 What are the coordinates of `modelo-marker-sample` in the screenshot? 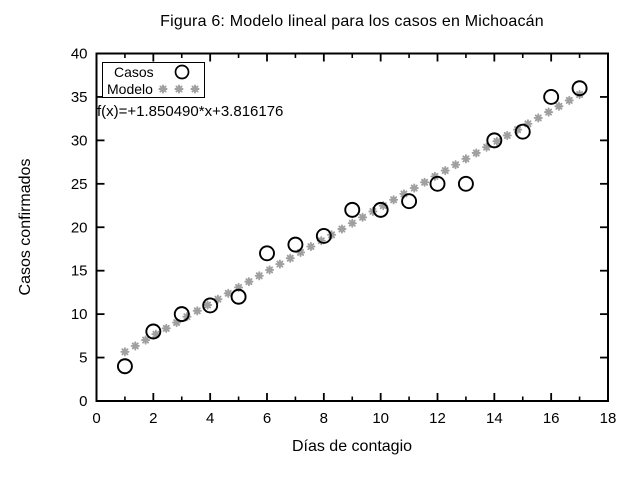 It's located at (179, 89).